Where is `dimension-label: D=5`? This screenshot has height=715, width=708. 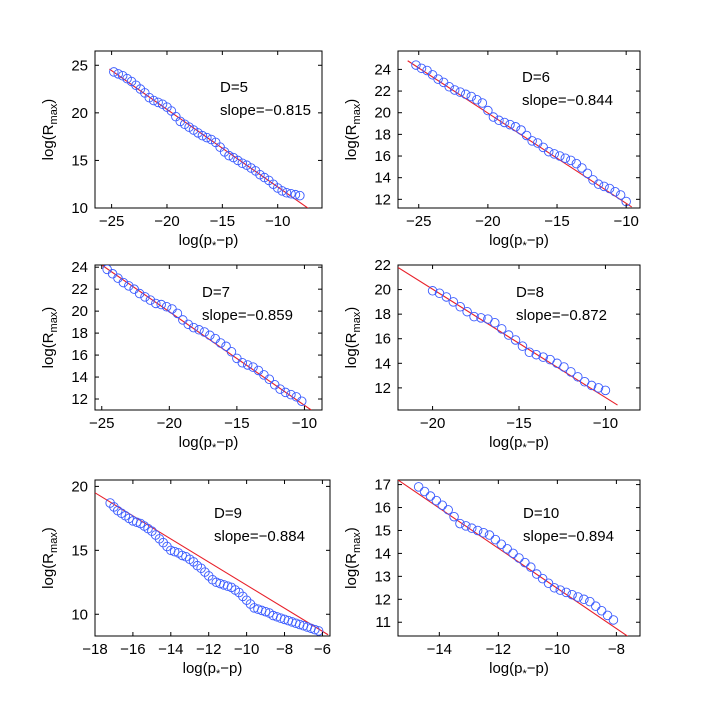
dimension-label: D=5 is located at coordinates (234, 87).